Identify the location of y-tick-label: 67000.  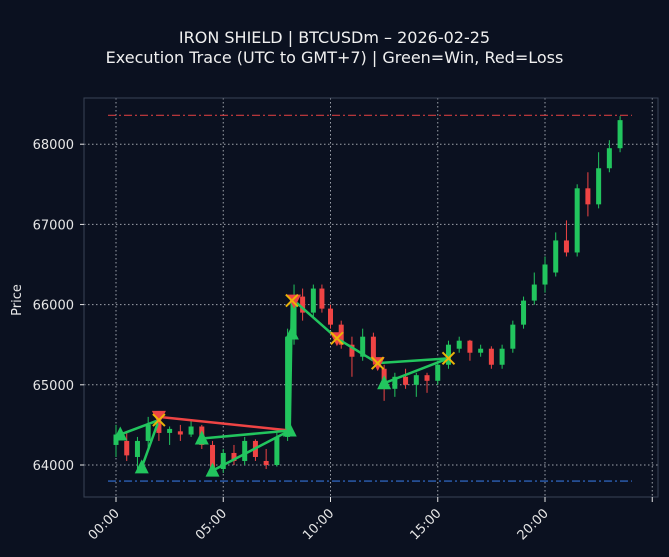
(53, 225).